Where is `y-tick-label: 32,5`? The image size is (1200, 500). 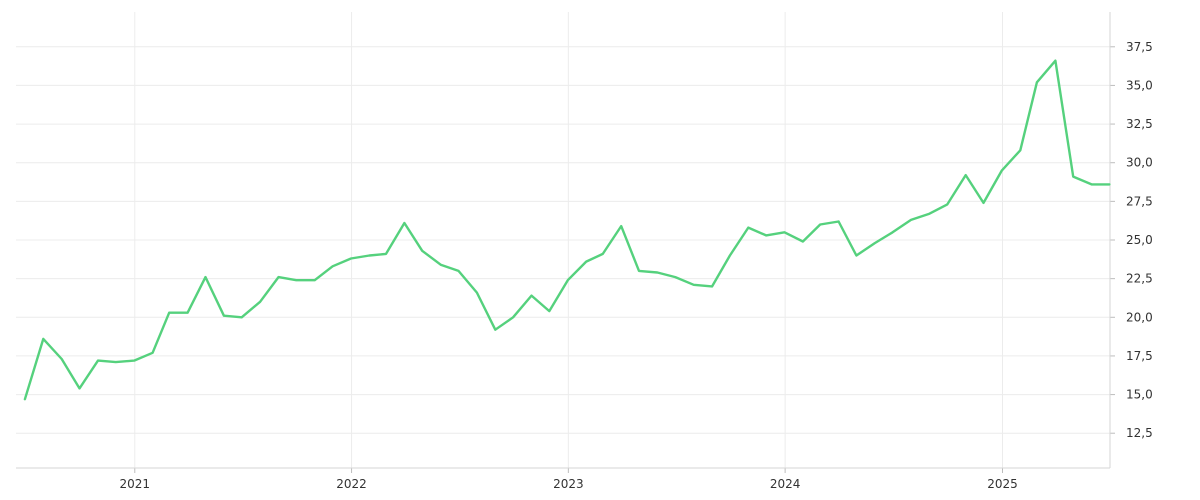 y-tick-label: 32,5 is located at coordinates (1139, 124).